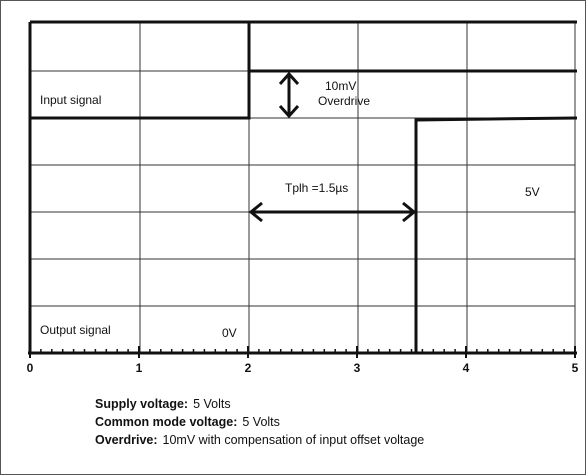 The image size is (586, 475). What do you see at coordinates (332, 212) in the screenshot?
I see `tplh-arrow` at bounding box center [332, 212].